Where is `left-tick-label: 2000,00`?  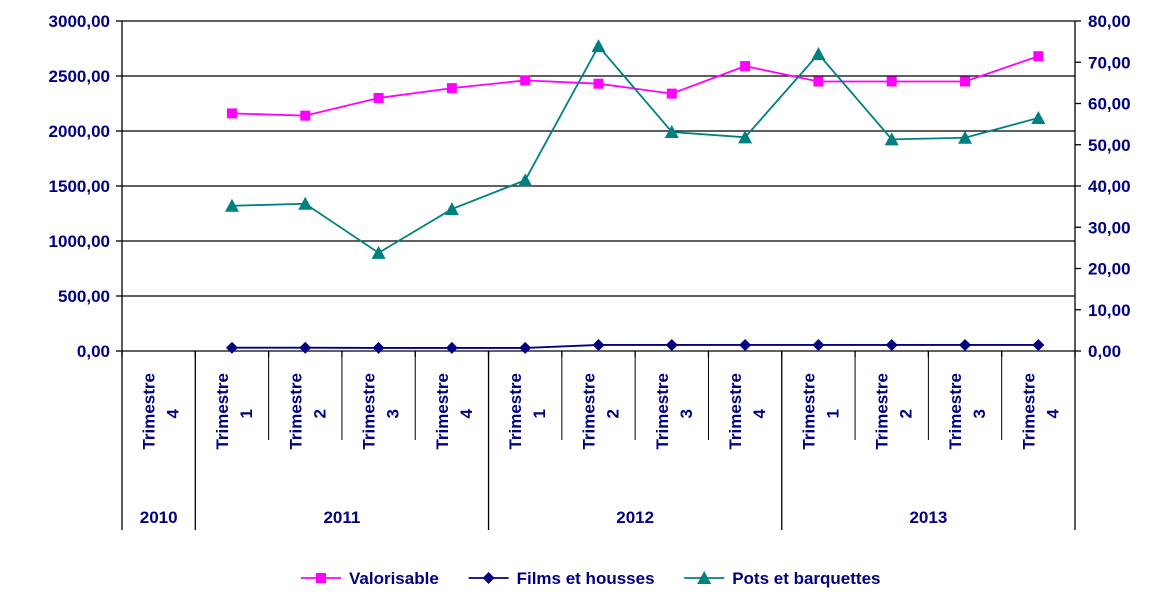 left-tick-label: 2000,00 is located at coordinates (79, 131).